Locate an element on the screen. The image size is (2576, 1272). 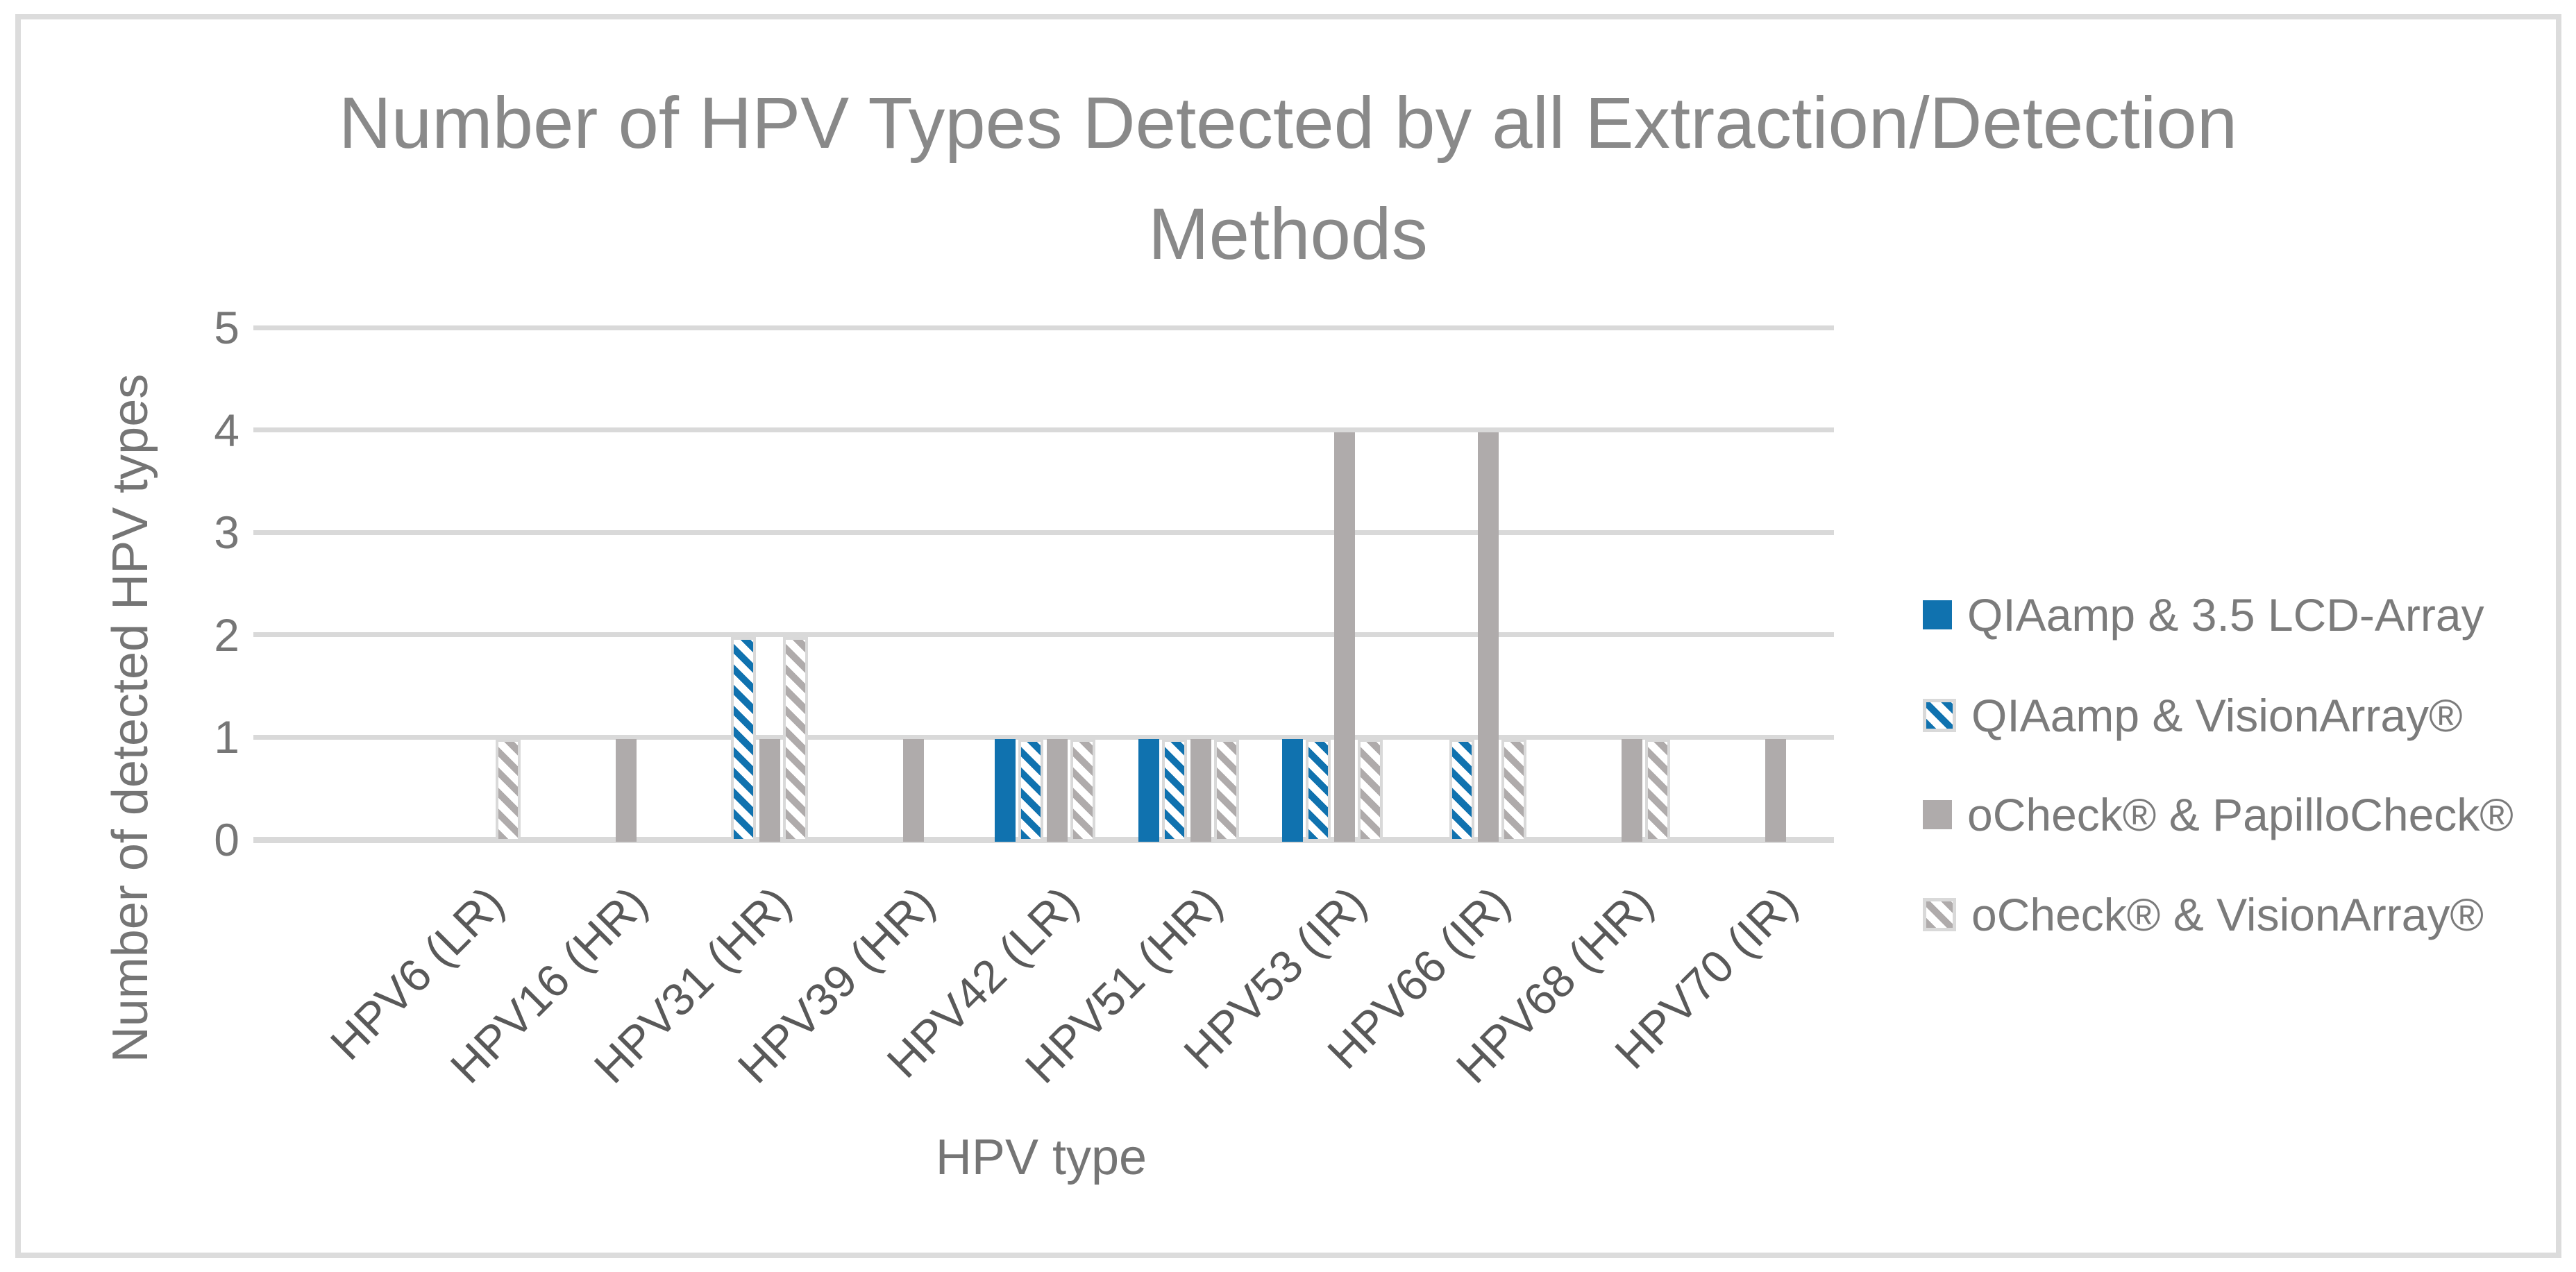
x-axis-title: HPV type is located at coordinates (1041, 1157).